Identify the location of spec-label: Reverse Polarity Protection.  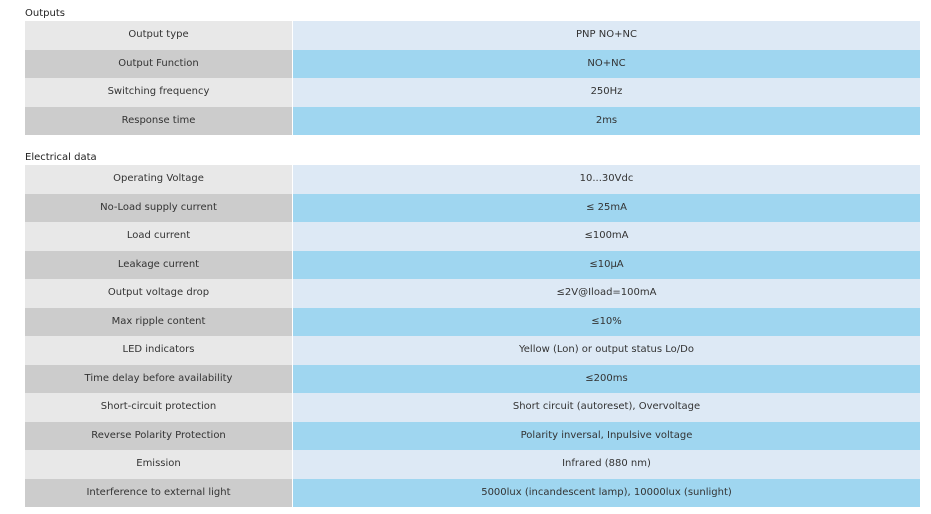
(159, 435).